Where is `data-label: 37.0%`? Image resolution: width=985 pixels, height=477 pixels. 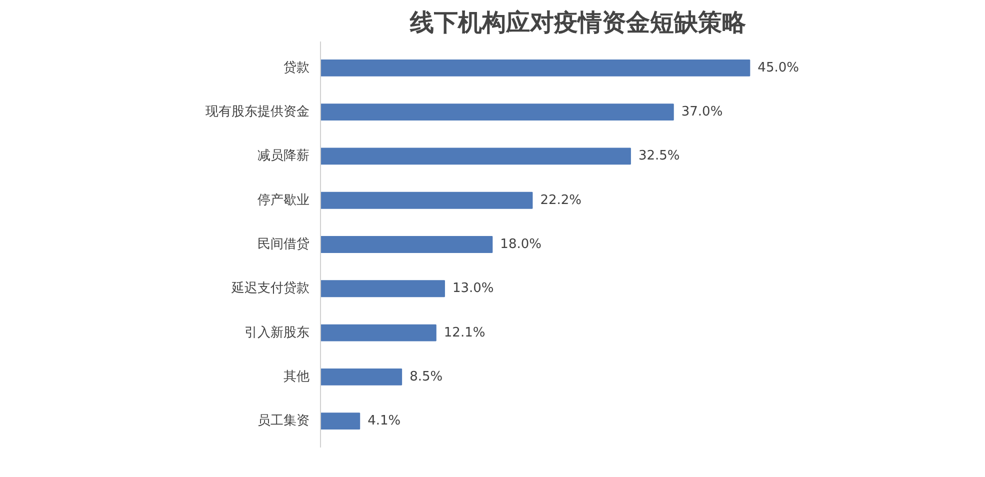
data-label: 37.0% is located at coordinates (702, 112).